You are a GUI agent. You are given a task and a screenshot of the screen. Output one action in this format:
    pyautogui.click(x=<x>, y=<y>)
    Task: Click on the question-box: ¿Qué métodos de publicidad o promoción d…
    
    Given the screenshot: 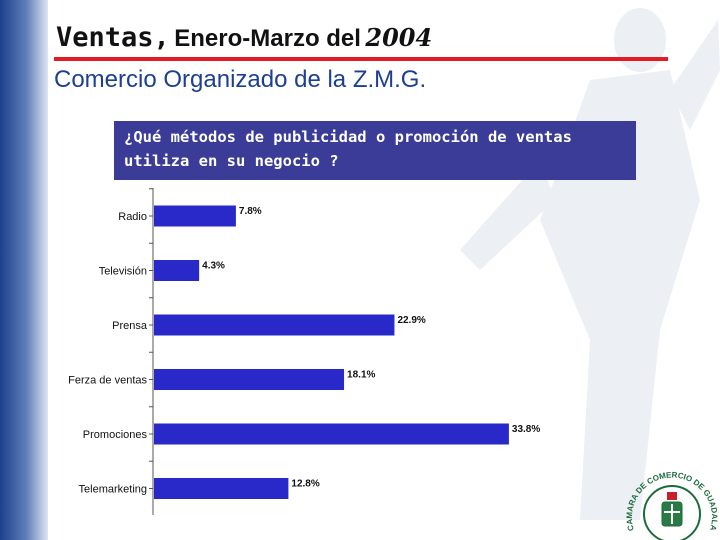 What is the action you would take?
    pyautogui.click(x=375, y=150)
    